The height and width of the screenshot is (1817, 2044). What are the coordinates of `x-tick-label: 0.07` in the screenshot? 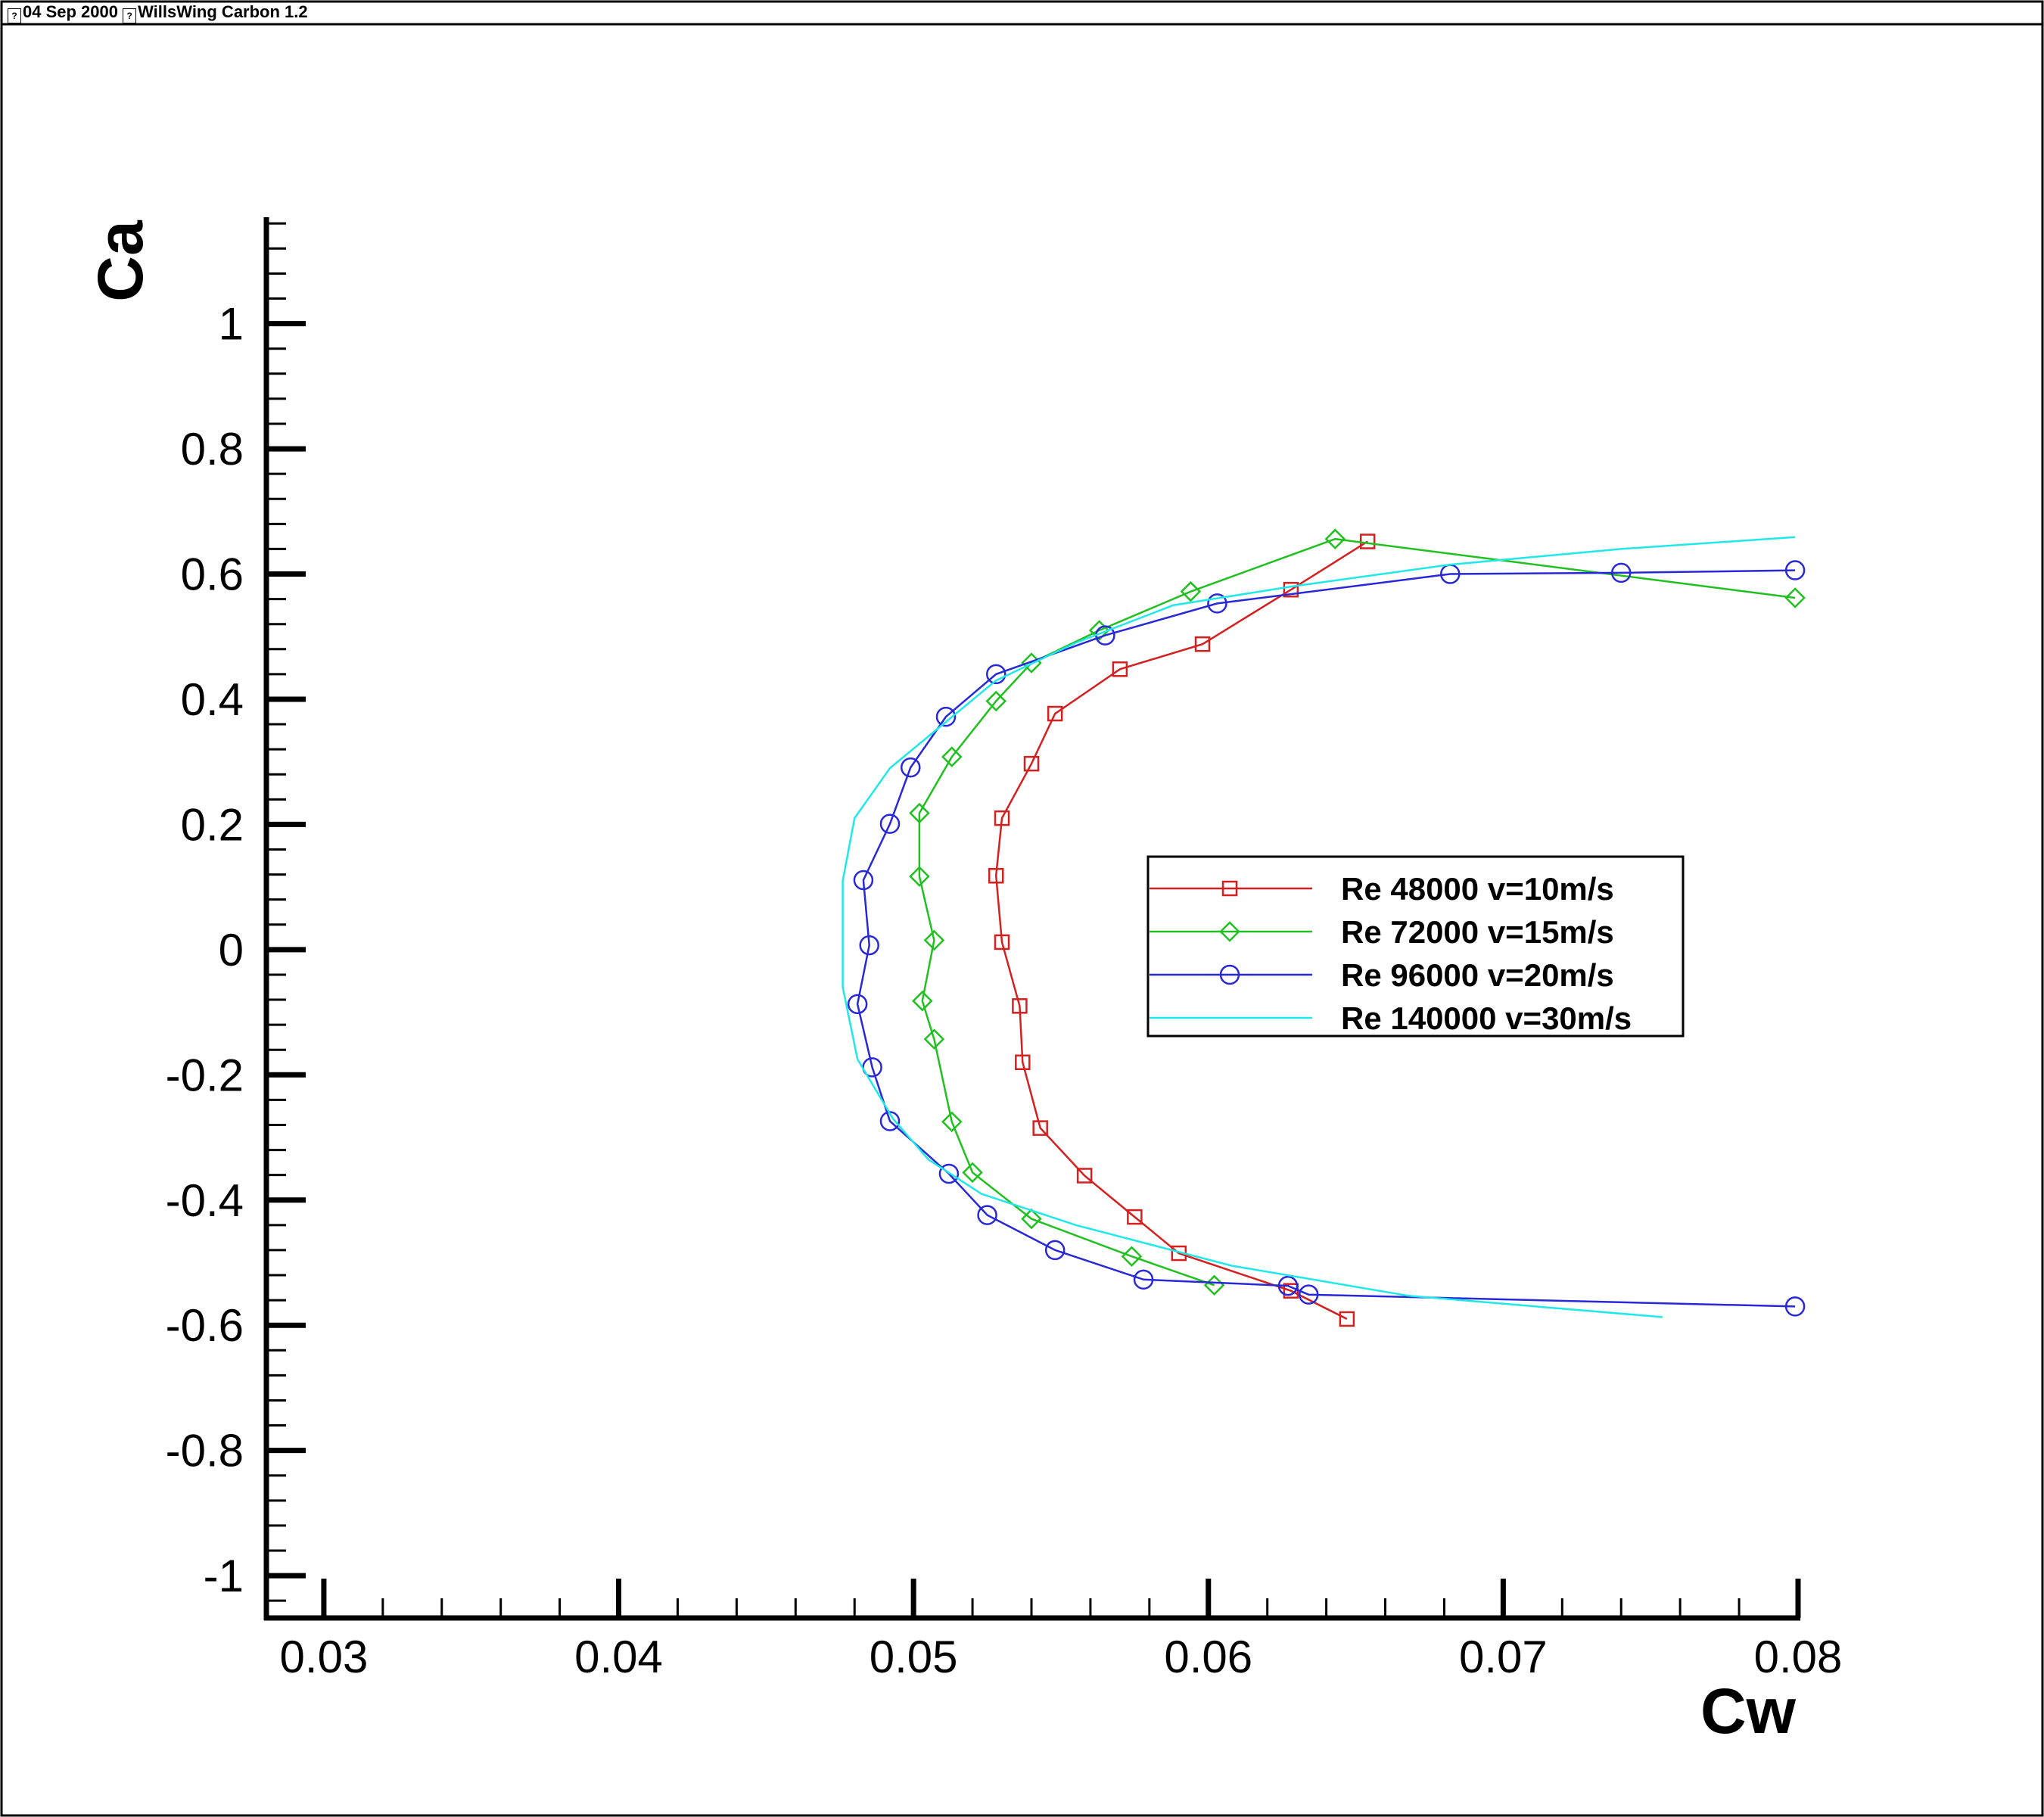 It's located at (1503, 1657).